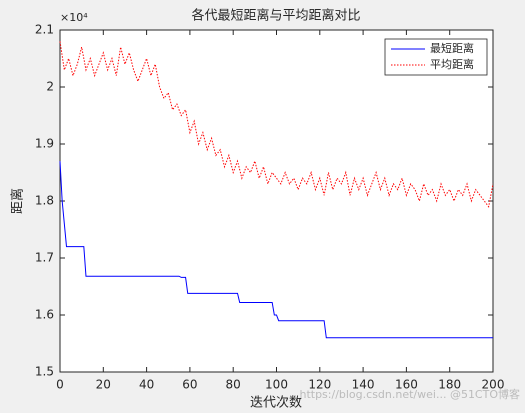 The width and height of the screenshot is (525, 413). Describe the element at coordinates (44, 315) in the screenshot. I see `y-tick-label: 1.6` at that location.